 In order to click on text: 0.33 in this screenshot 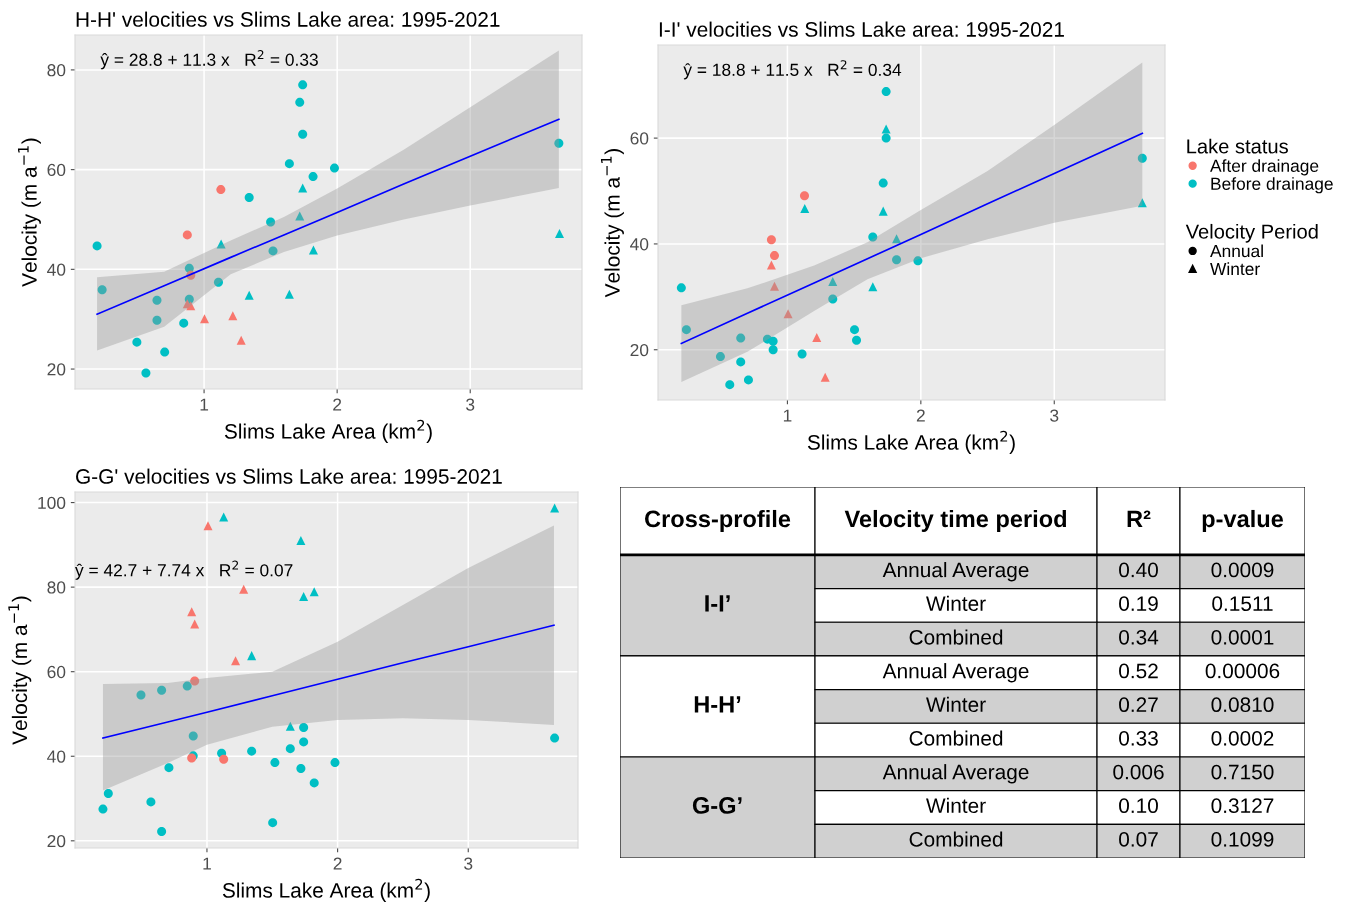, I will do `click(1138, 738)`.